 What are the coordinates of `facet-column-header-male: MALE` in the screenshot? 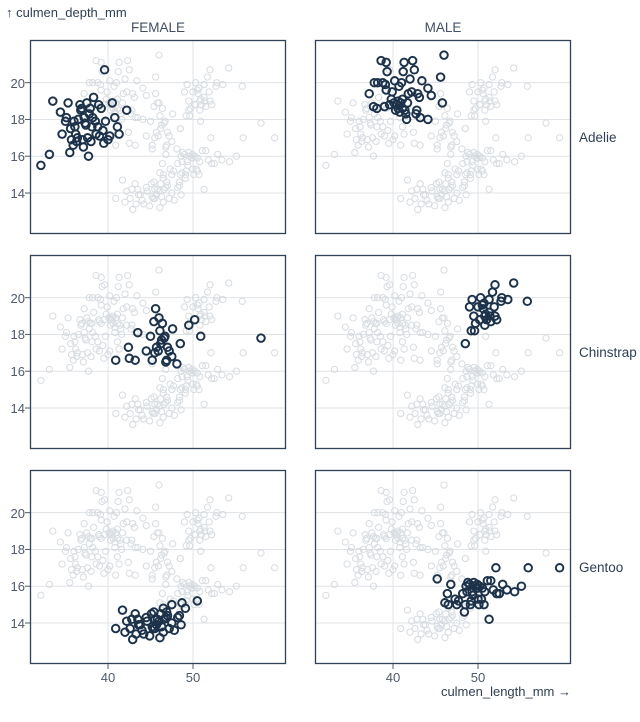 It's located at (443, 27).